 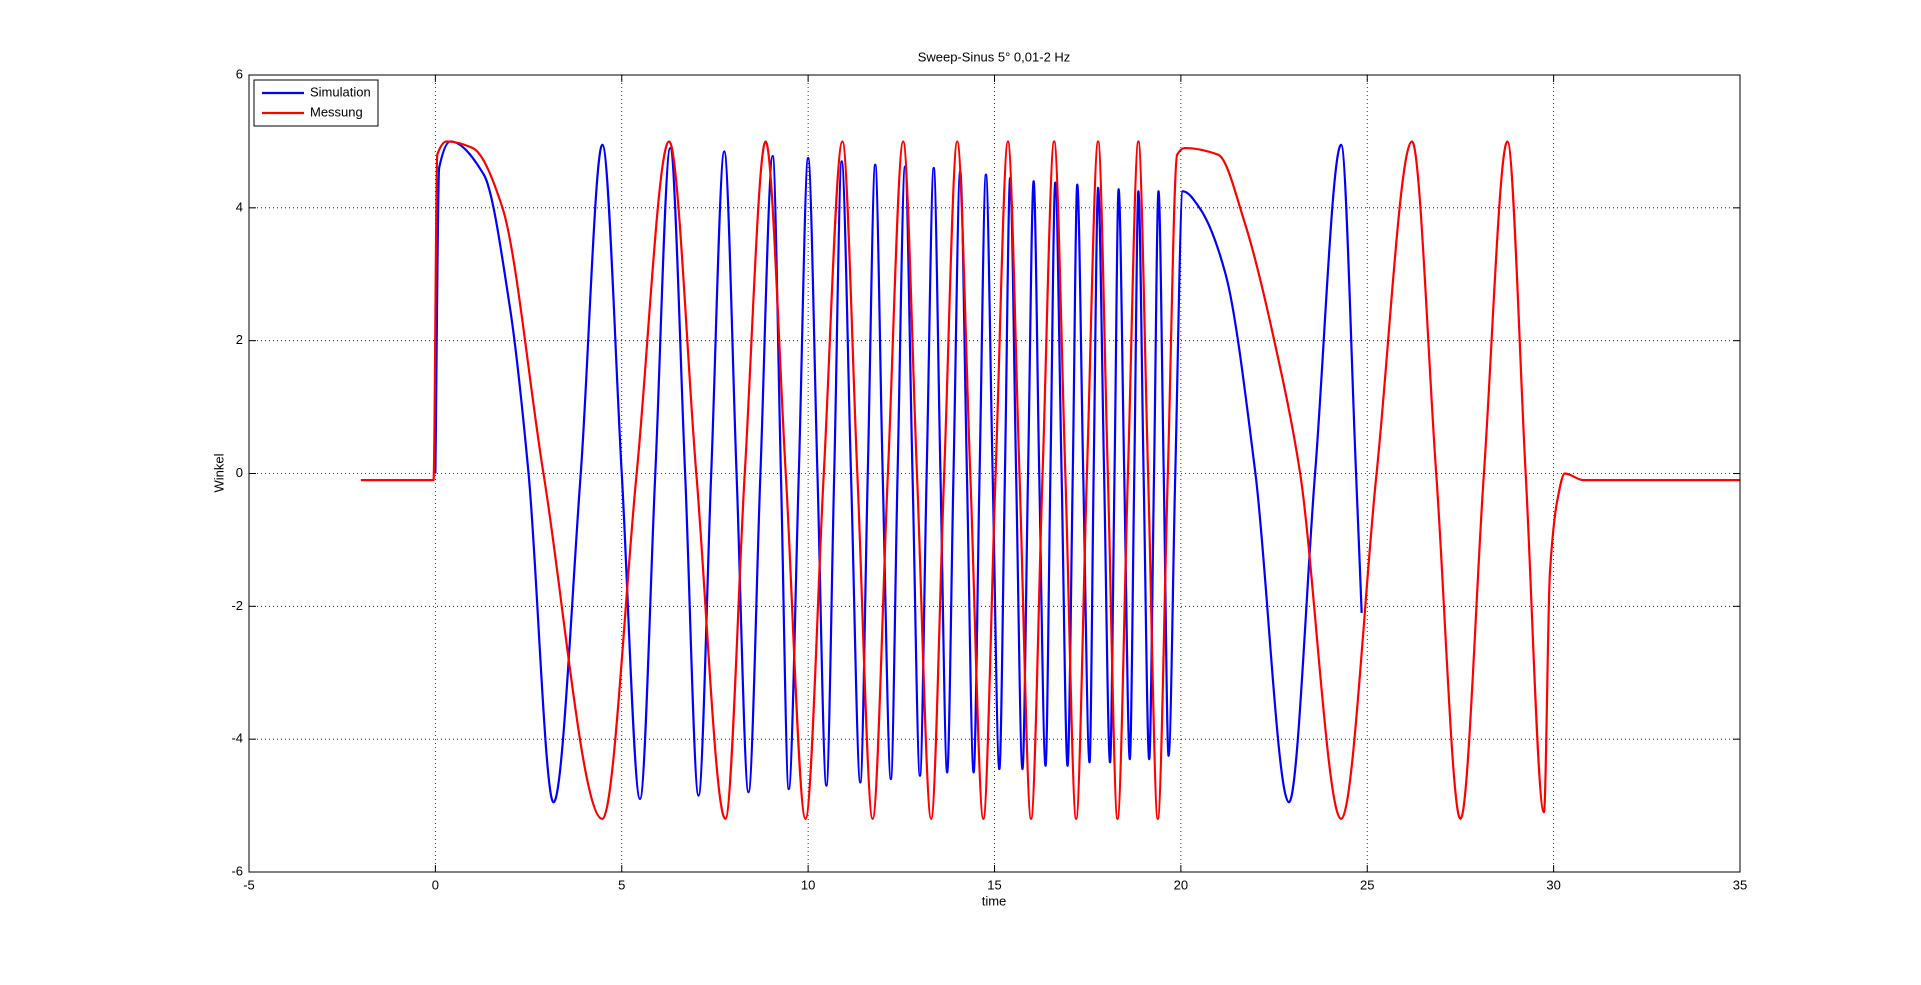 I want to click on chart-title: Sweep-Sinus 5° 0,01-2 Hz, so click(x=994, y=56).